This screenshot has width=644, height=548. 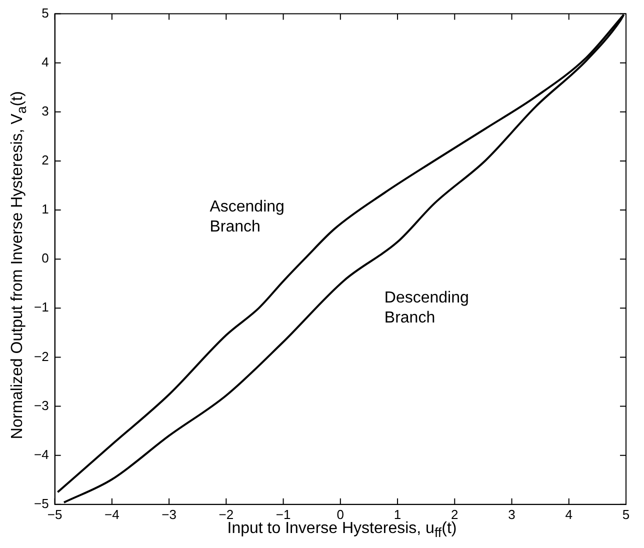 I want to click on x-tick-label: 2, so click(x=454, y=514).